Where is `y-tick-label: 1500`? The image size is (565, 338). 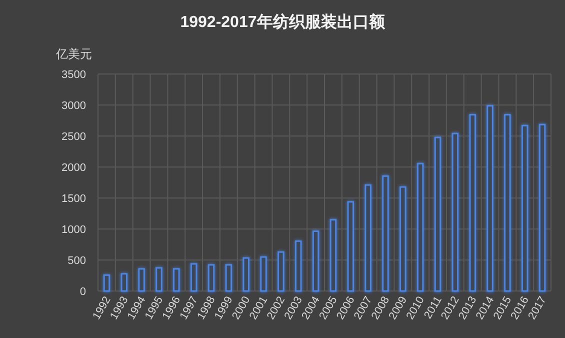 y-tick-label: 1500 is located at coordinates (74, 199).